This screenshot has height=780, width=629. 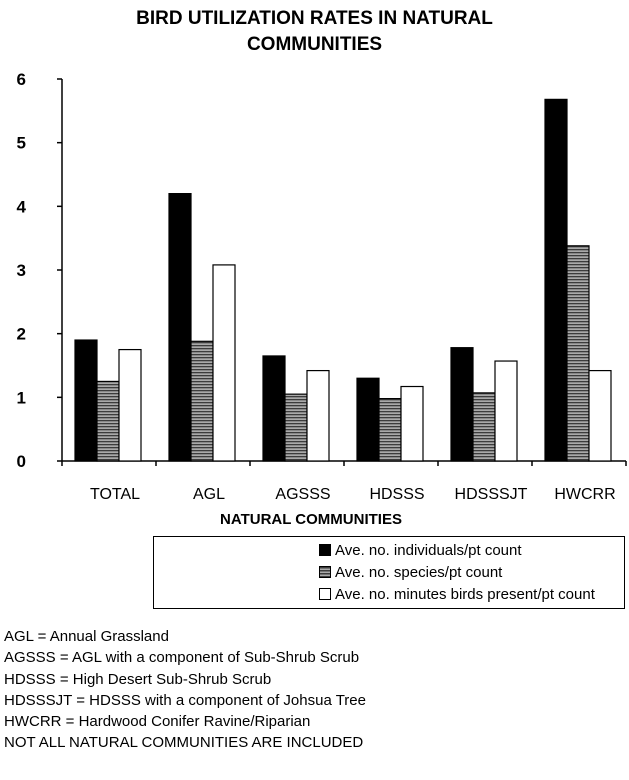 What do you see at coordinates (224, 363) in the screenshot?
I see `bar-minutes-agl` at bounding box center [224, 363].